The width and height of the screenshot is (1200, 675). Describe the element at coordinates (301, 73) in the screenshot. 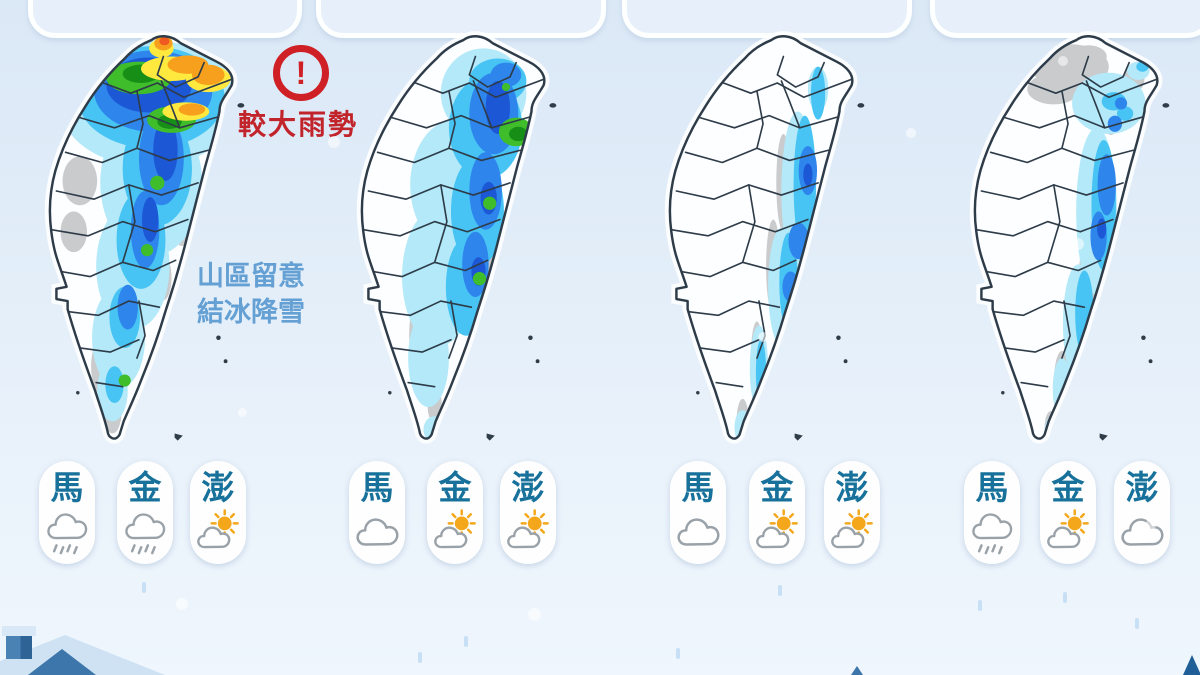

I see `alert-exclamation-icon: !` at that location.